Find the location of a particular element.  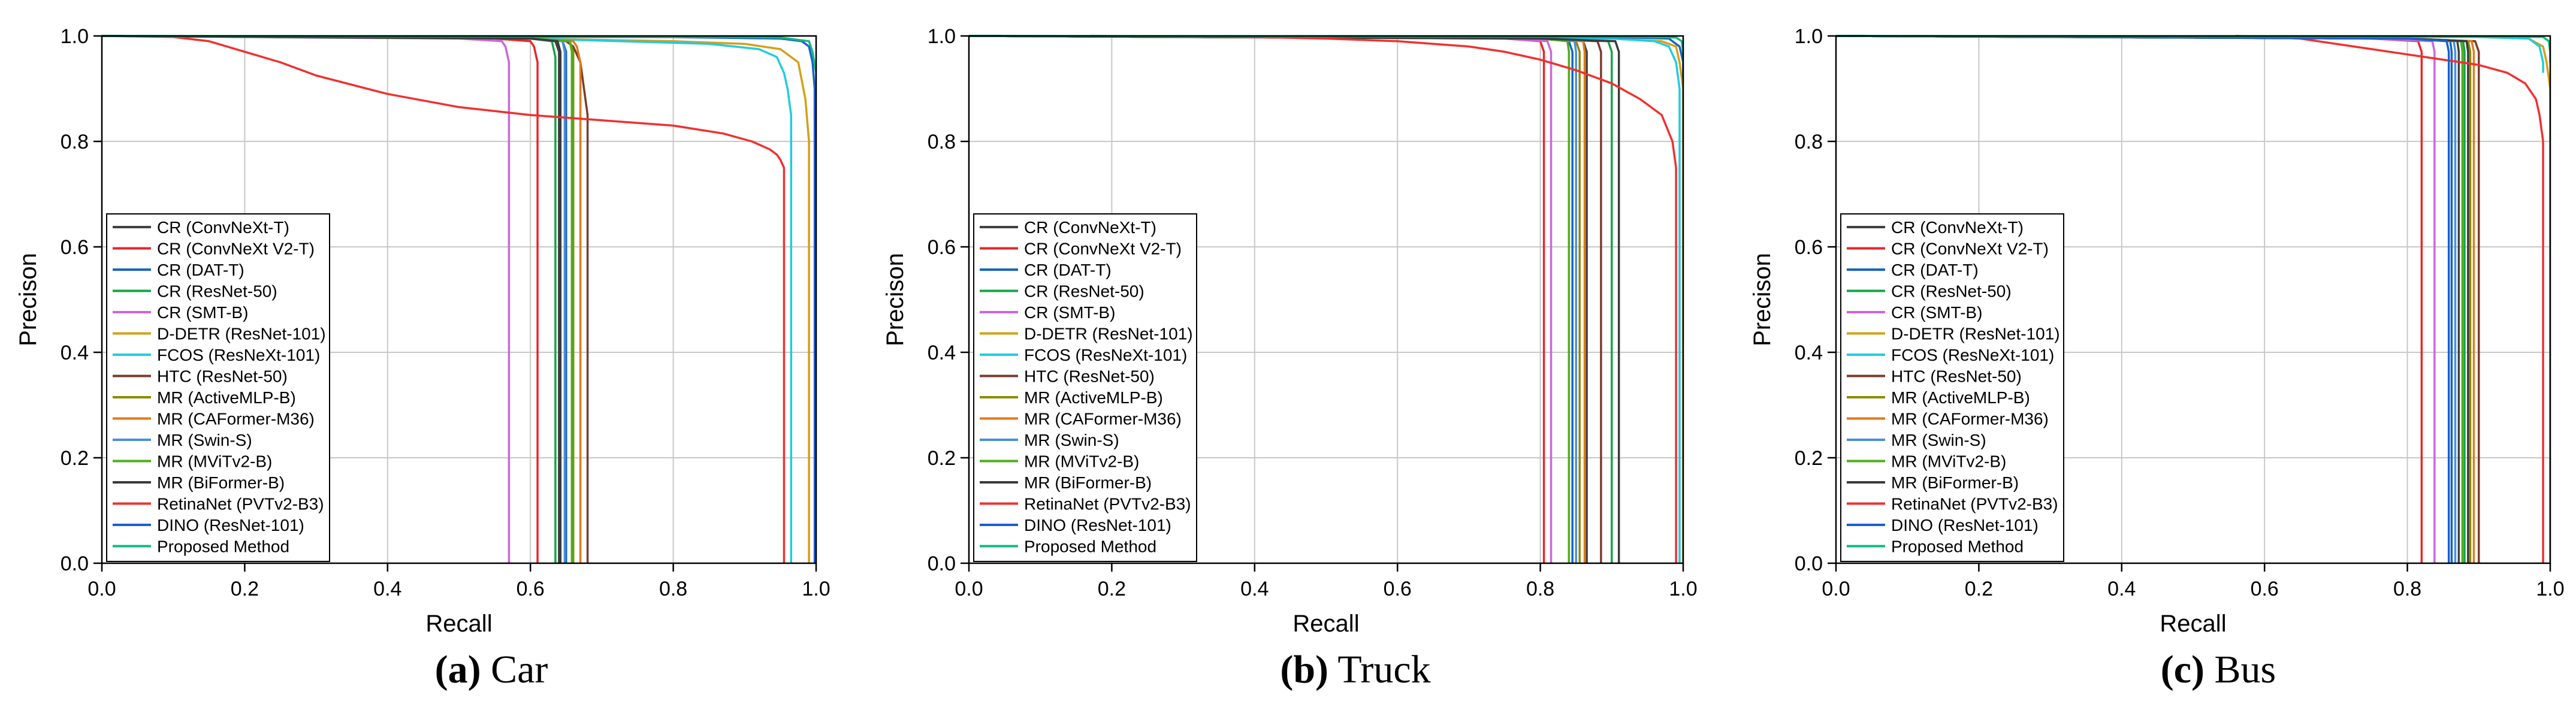

caption-c-text: Bus is located at coordinates (2240, 669).